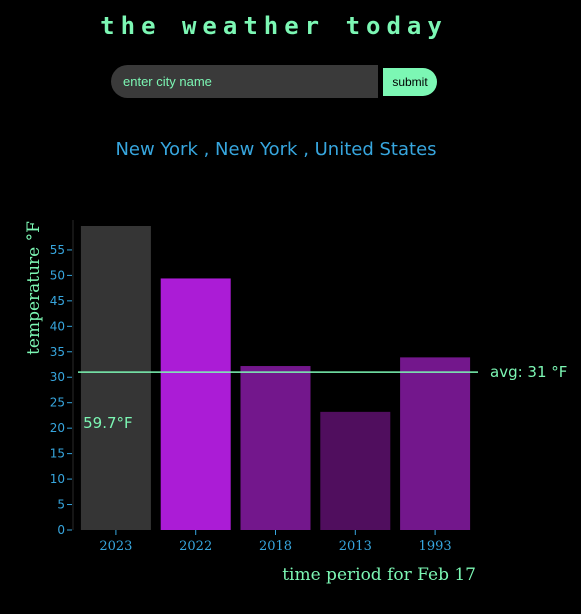  What do you see at coordinates (57, 428) in the screenshot?
I see `y-tick-label: 20` at bounding box center [57, 428].